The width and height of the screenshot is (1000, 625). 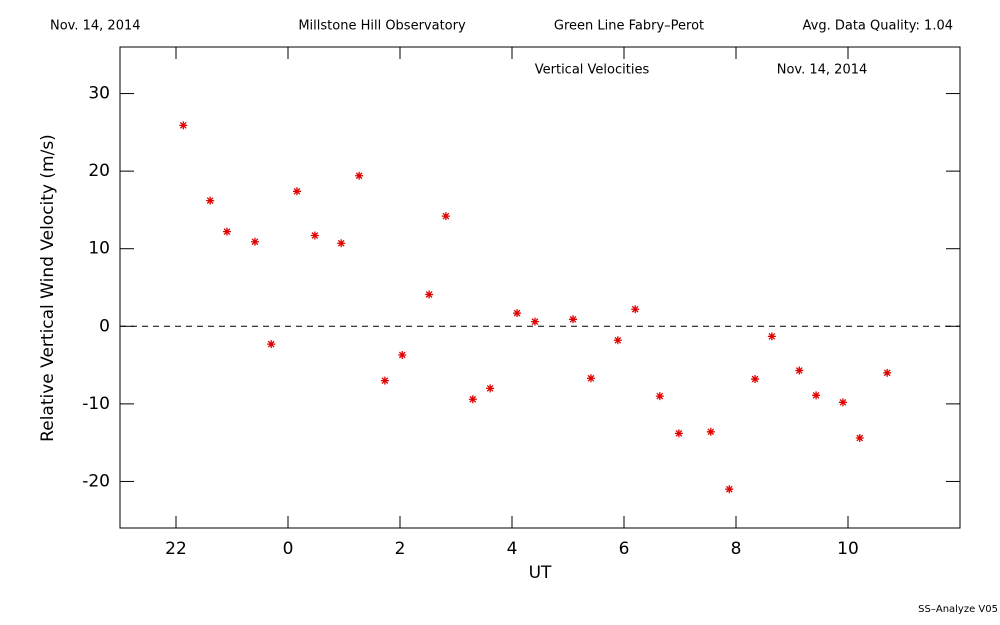 What do you see at coordinates (629, 26) in the screenshot?
I see `header-instrument: Green Line Fabry–Perot` at bounding box center [629, 26].